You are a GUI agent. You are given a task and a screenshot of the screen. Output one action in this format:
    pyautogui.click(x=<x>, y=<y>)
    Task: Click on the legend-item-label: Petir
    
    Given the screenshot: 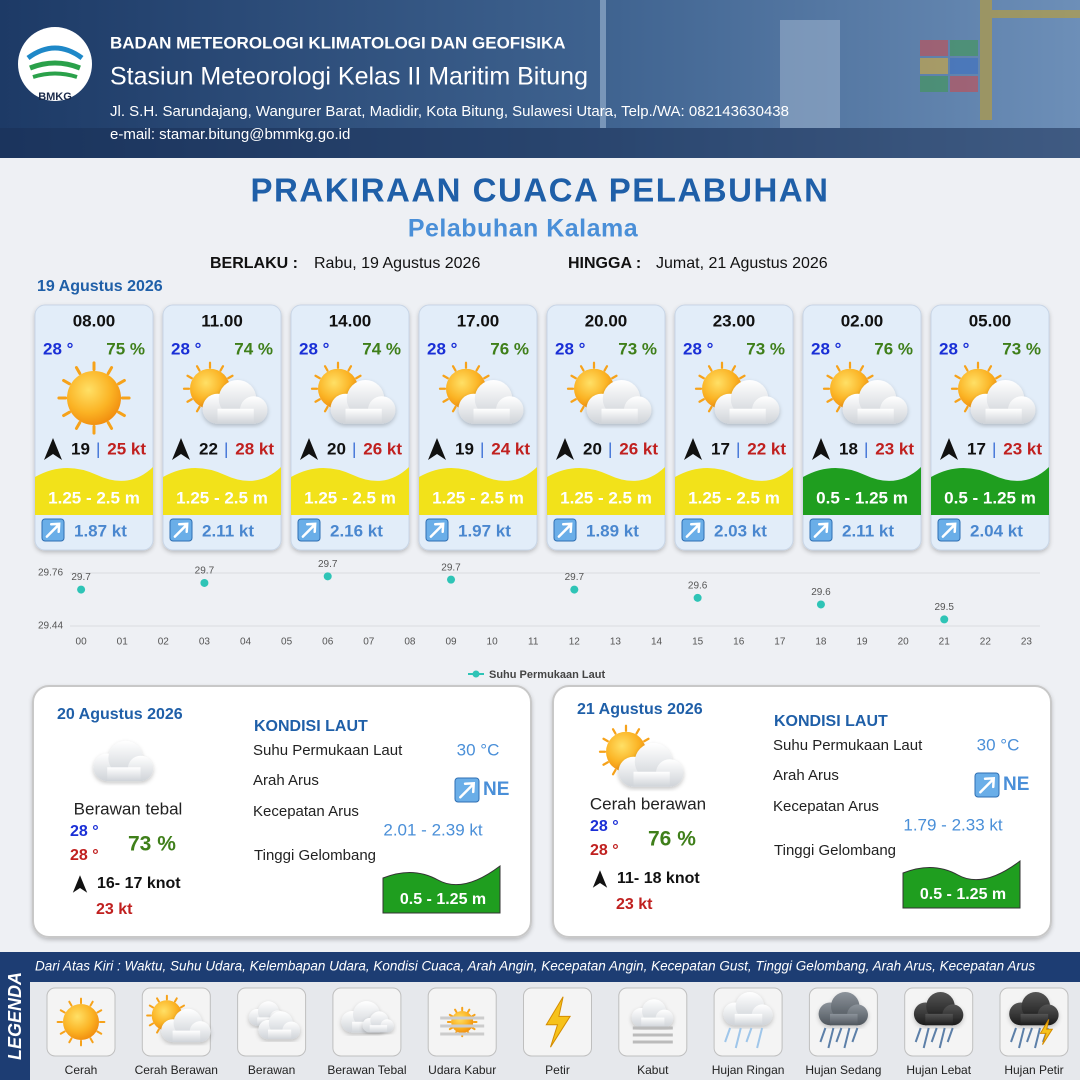 What is the action you would take?
    pyautogui.click(x=557, y=1070)
    